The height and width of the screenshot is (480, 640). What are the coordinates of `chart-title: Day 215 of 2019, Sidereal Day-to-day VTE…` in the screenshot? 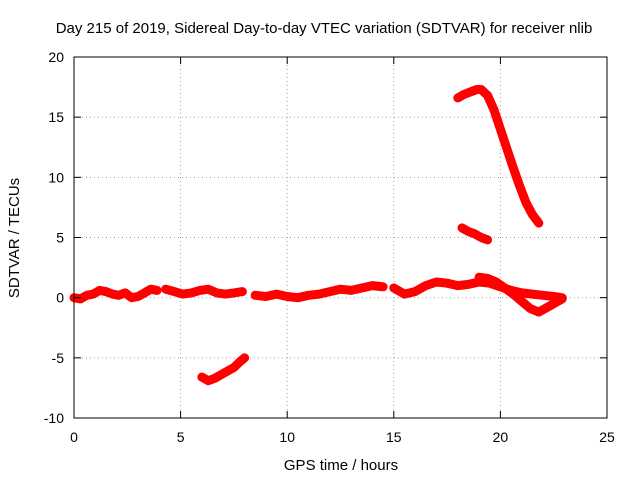 It's located at (324, 28).